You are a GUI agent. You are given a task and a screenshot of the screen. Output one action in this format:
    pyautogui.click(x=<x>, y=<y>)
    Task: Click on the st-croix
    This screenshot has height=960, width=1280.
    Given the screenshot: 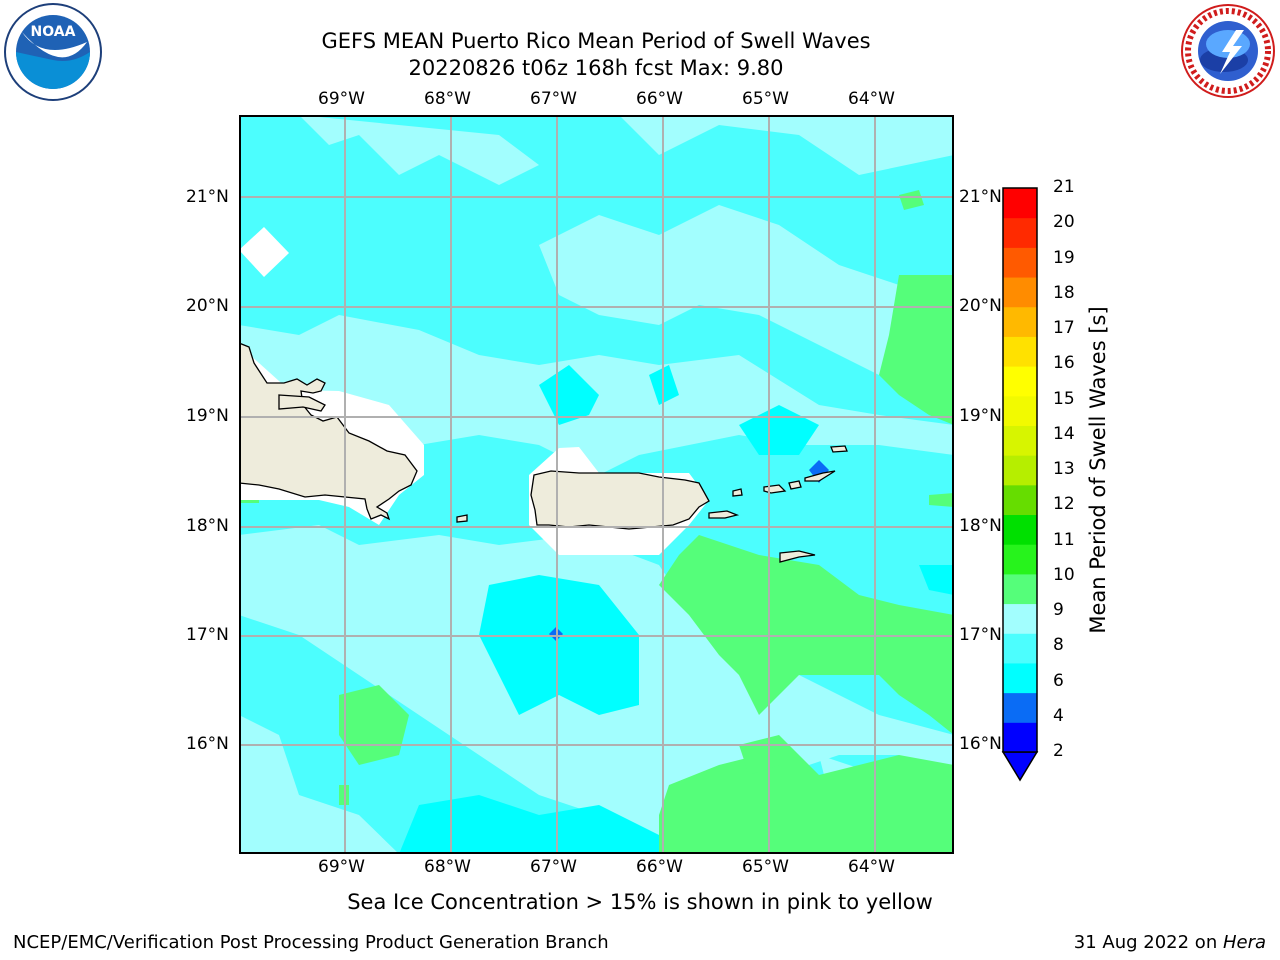 What is the action you would take?
    pyautogui.click(x=797, y=556)
    